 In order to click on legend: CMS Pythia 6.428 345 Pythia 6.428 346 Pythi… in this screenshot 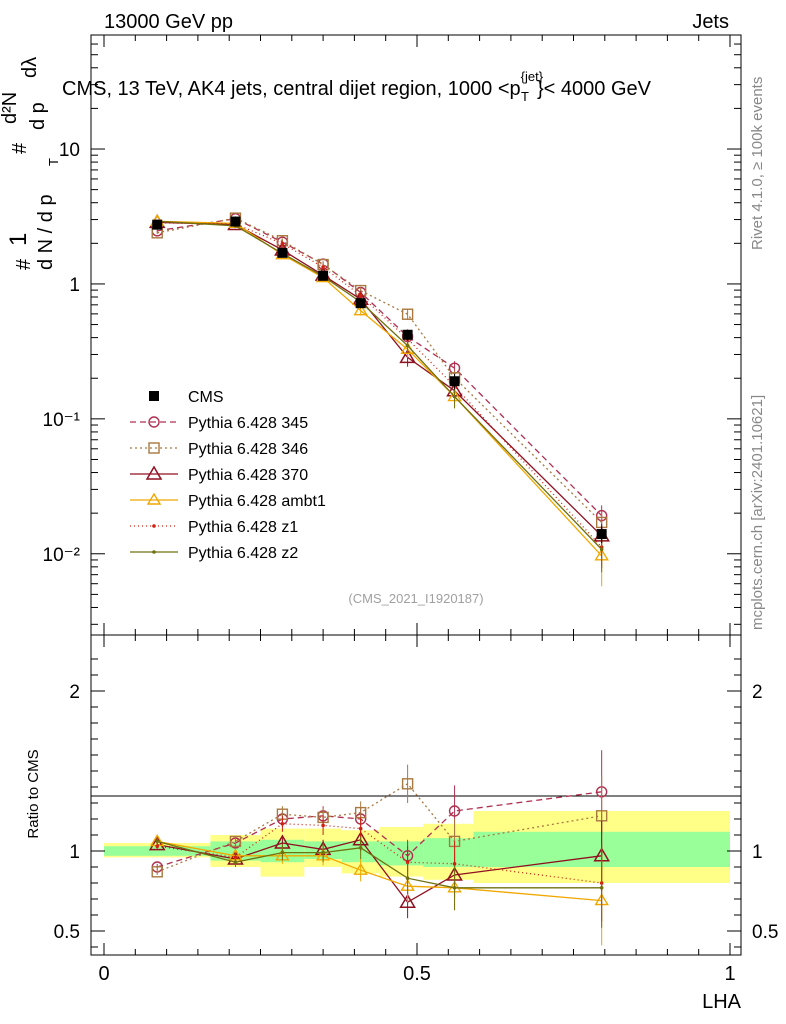, I will do `click(228, 475)`.